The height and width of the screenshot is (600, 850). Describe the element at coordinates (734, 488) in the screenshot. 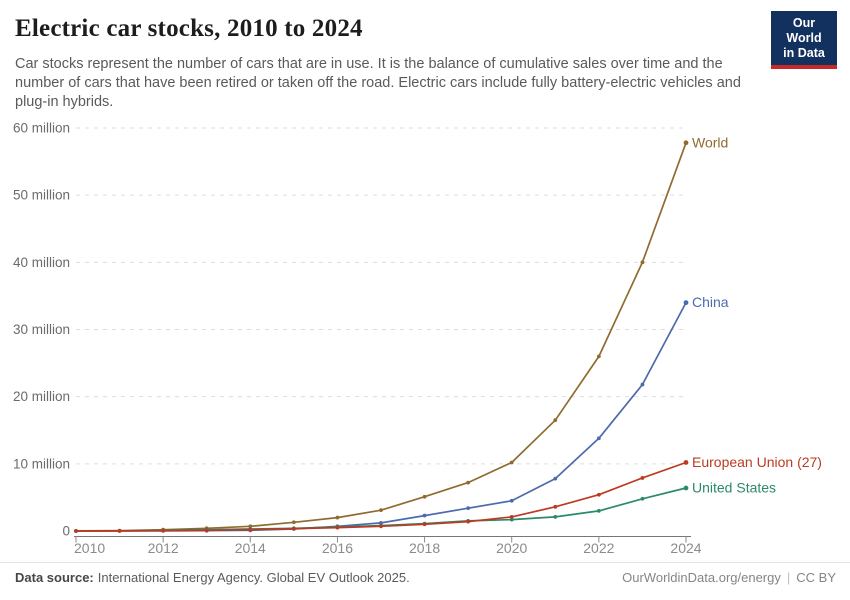

I see `series-label-united-states: United States` at that location.